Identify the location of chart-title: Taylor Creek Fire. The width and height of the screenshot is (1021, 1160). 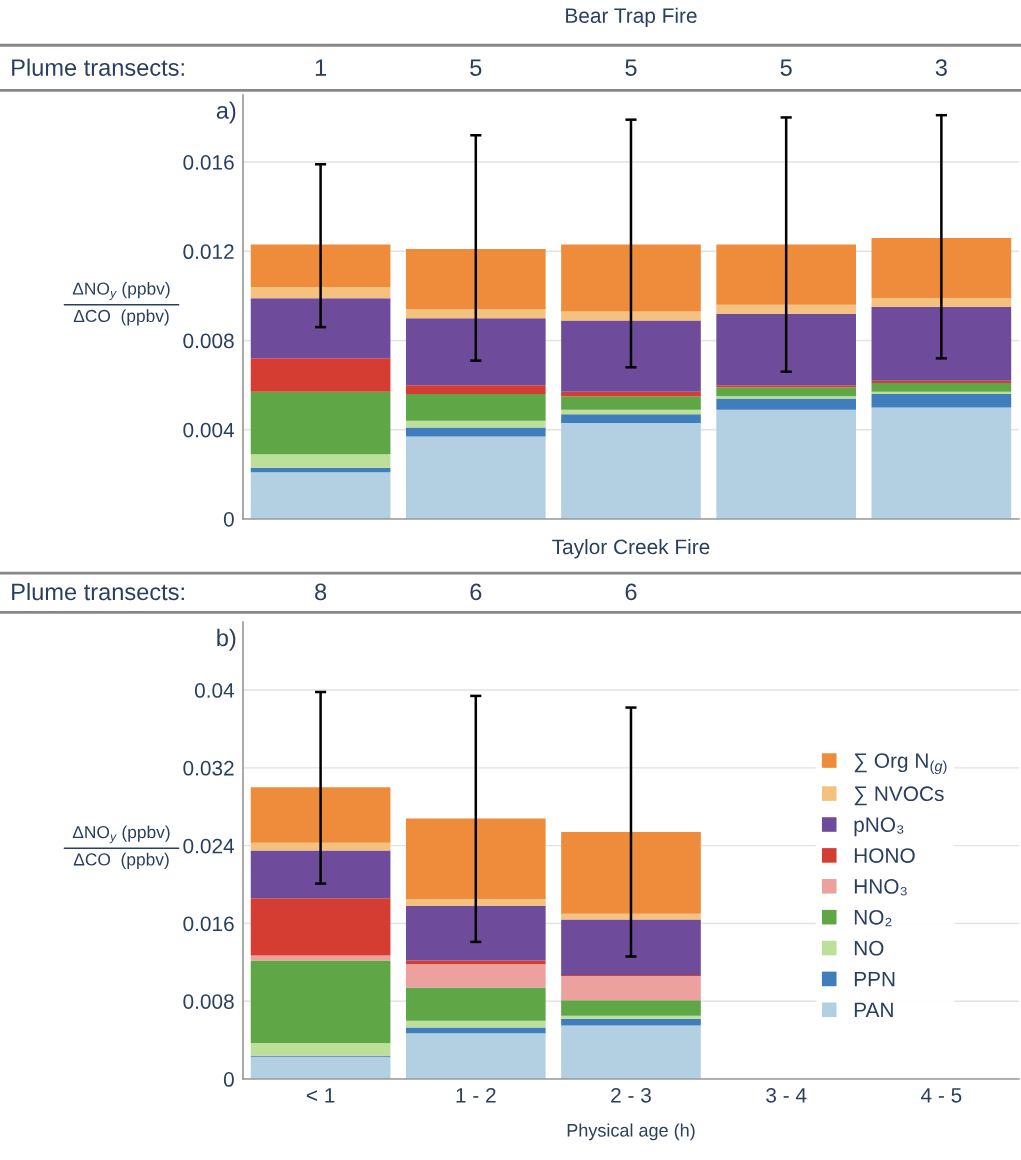
(631, 548).